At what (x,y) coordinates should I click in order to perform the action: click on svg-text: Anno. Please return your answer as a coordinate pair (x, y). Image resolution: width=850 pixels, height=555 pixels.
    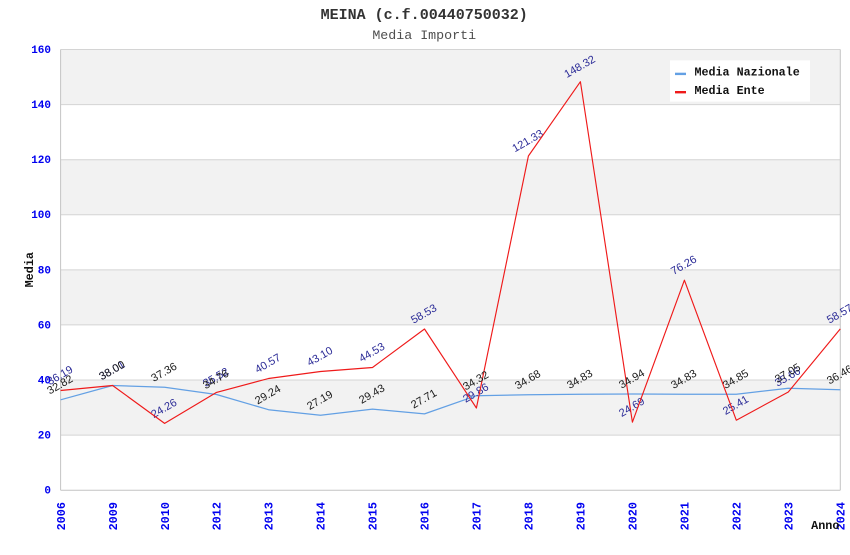
    Looking at the image, I should click on (825, 526).